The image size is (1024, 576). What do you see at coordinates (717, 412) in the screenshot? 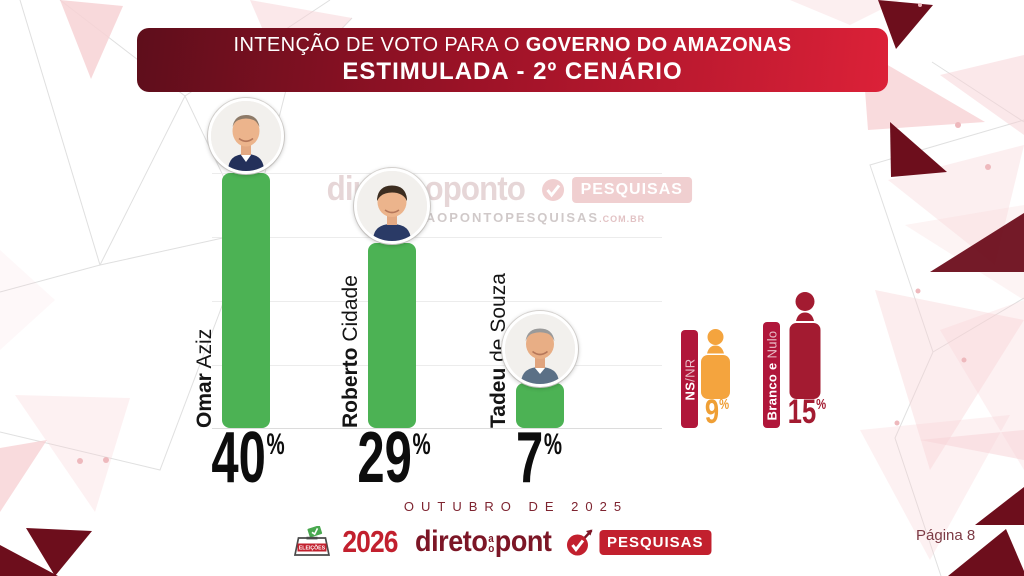
I see `value-ns-nr: 9%` at bounding box center [717, 412].